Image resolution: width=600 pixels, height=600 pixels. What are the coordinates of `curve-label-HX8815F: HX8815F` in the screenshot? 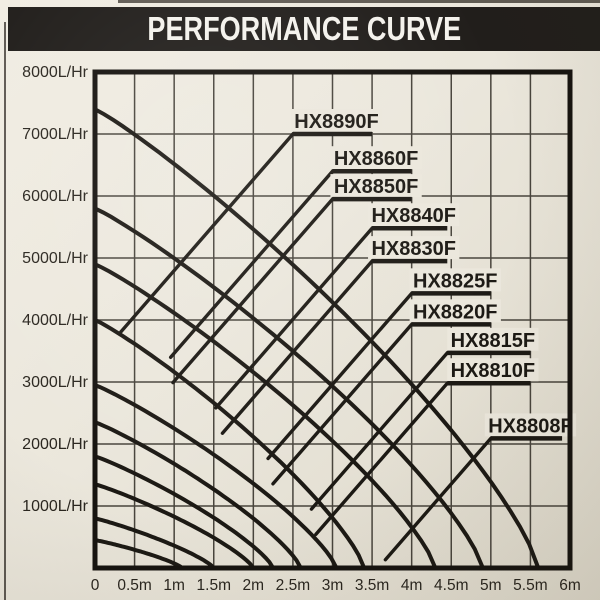 It's located at (493, 341).